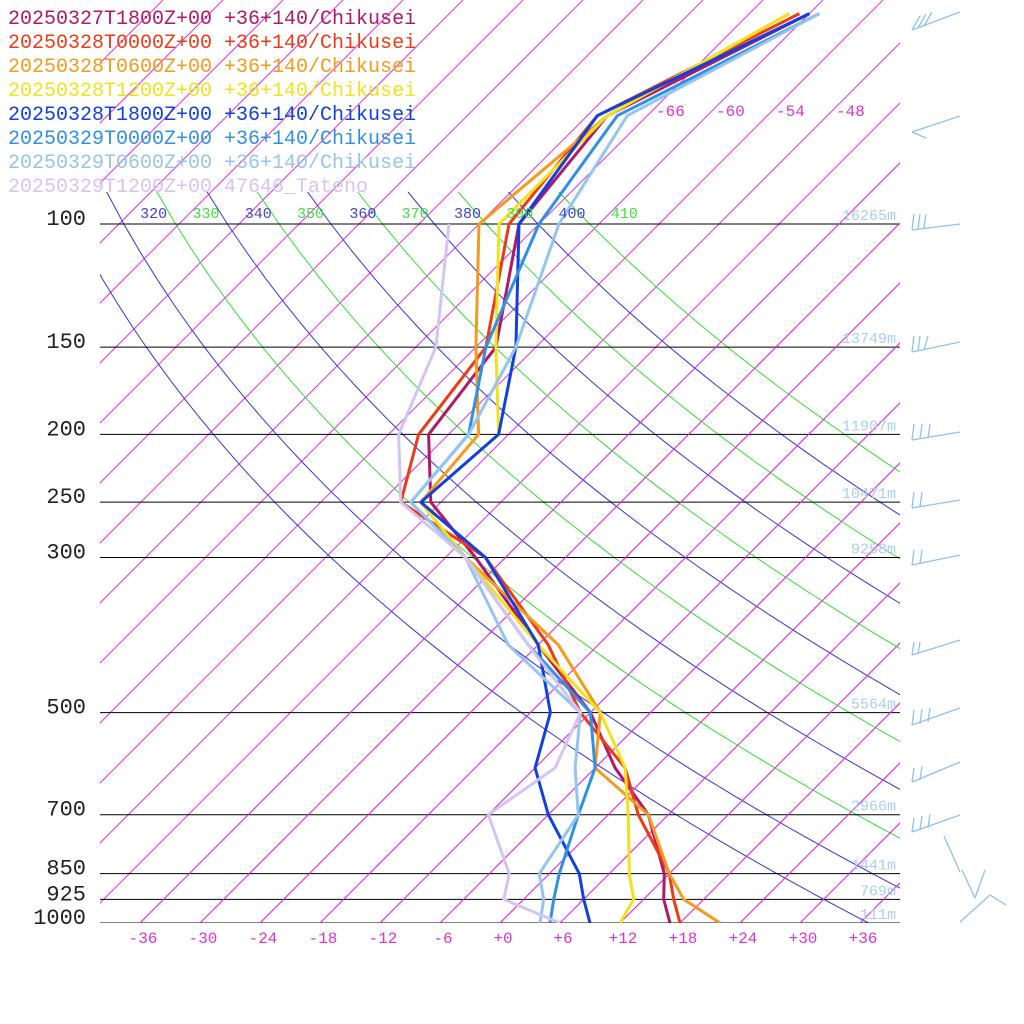 The image size is (1024, 1024). What do you see at coordinates (850, 112) in the screenshot?
I see `isotherm-label: -48` at bounding box center [850, 112].